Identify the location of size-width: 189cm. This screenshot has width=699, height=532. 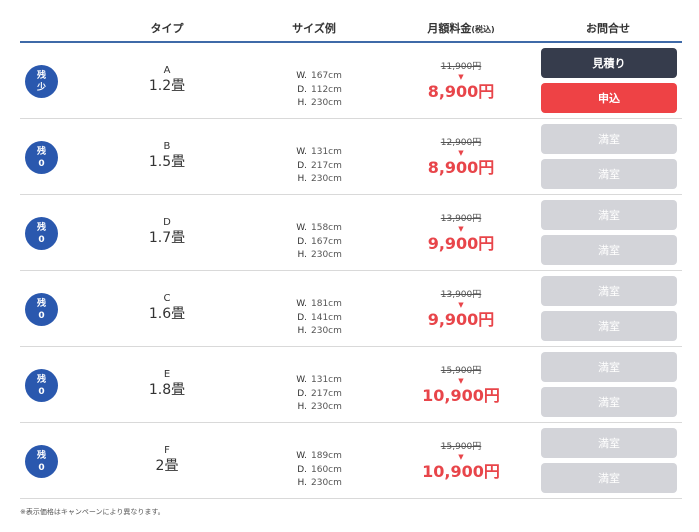
(326, 456).